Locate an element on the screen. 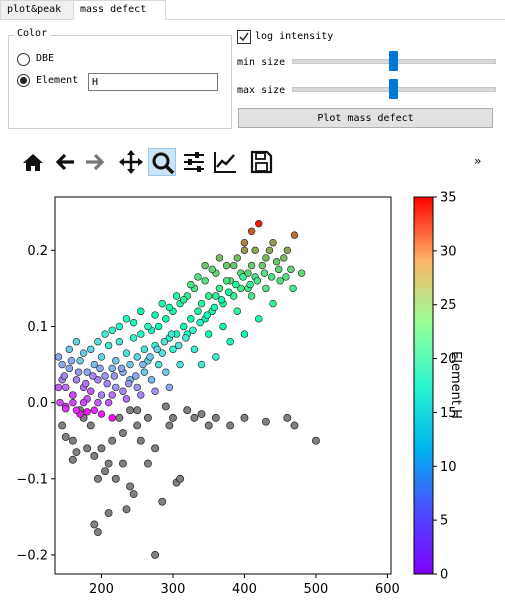  back-button is located at coordinates (65, 162).